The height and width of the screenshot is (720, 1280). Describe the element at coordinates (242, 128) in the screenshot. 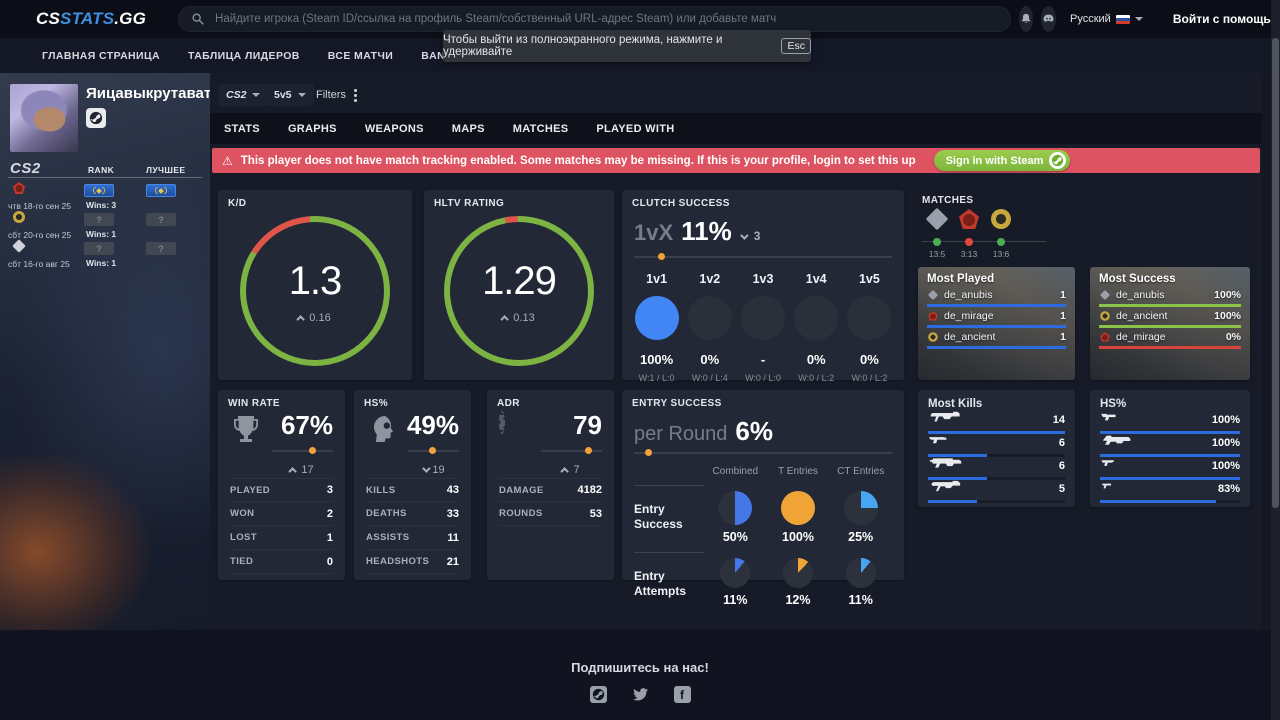

I see `tab-stats: STATS` at that location.